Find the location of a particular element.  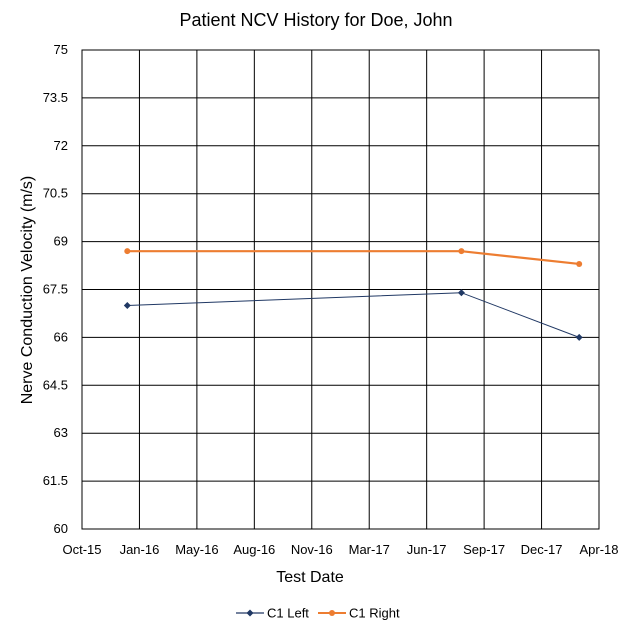

series-c1-right is located at coordinates (353, 257).